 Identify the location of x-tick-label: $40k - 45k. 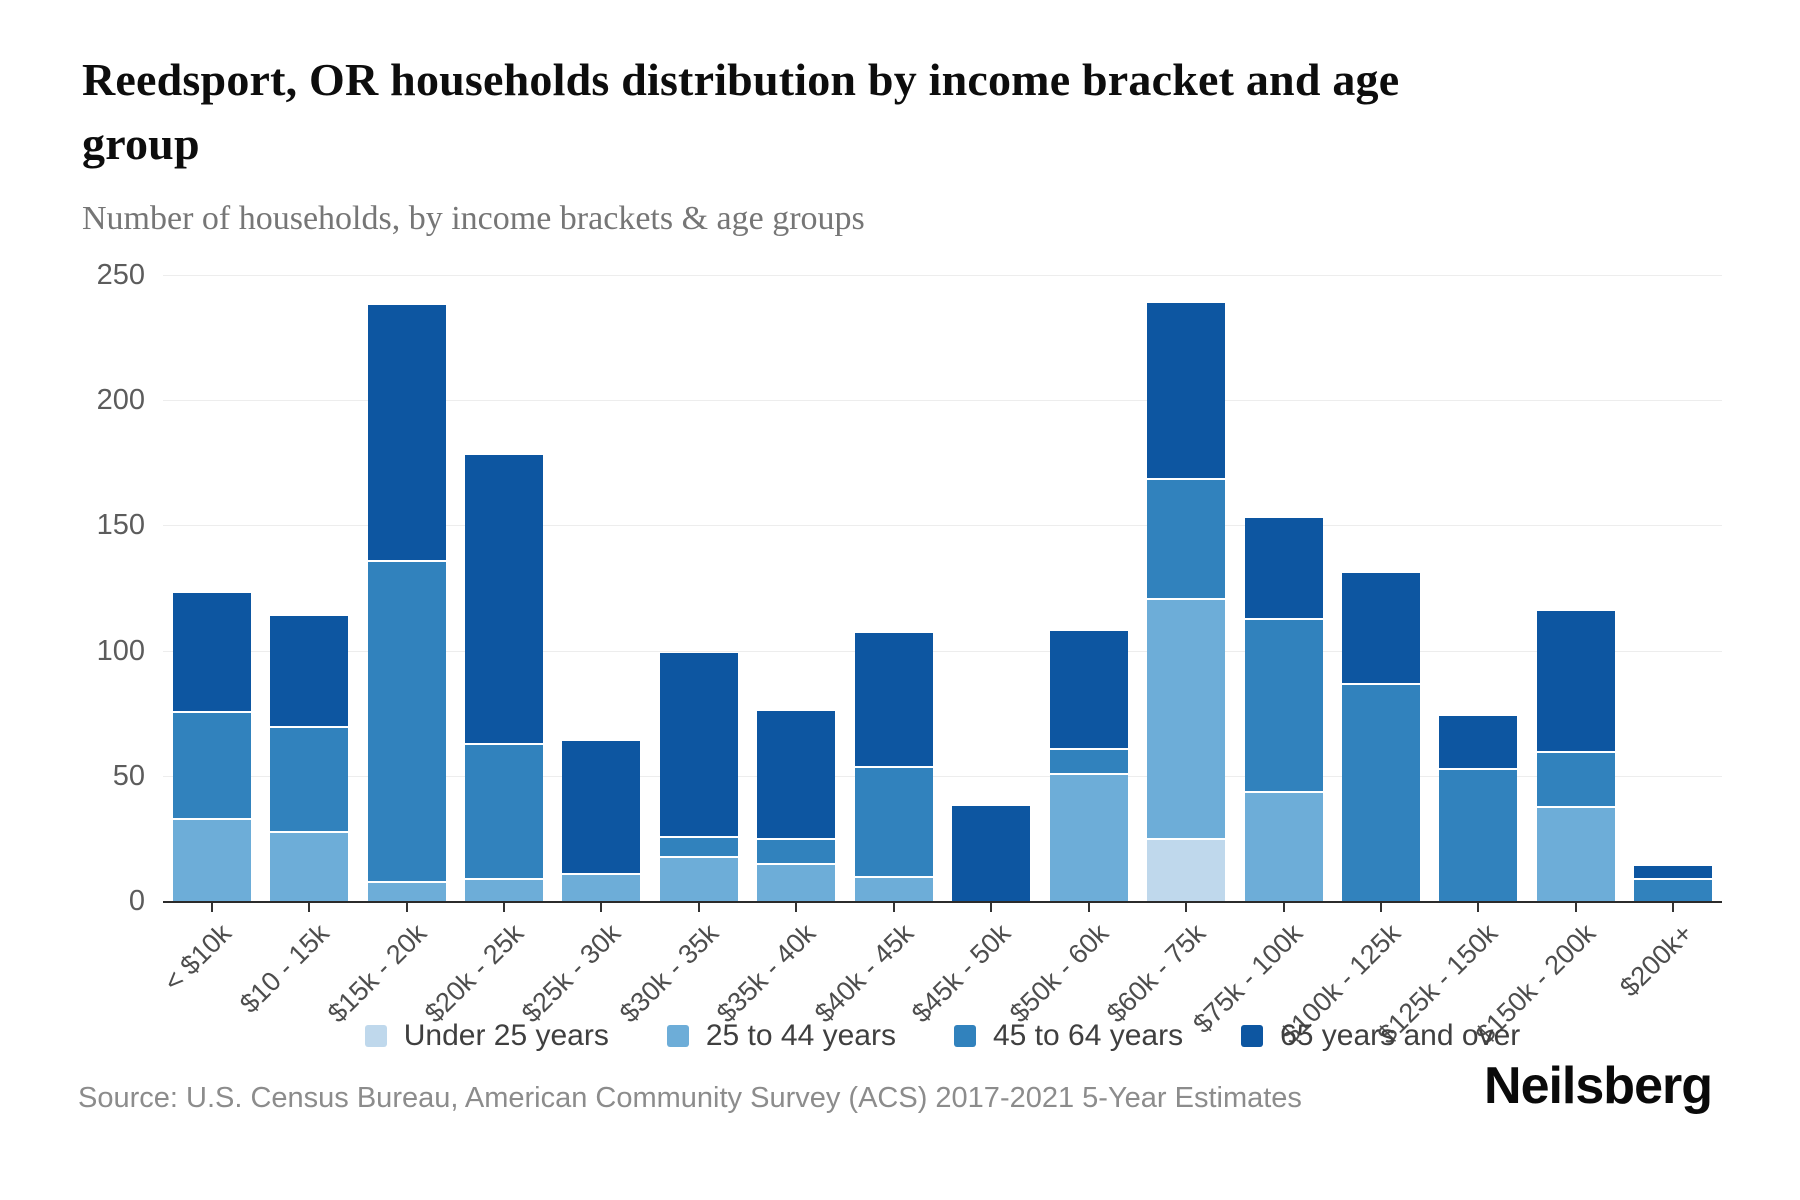
(863, 973).